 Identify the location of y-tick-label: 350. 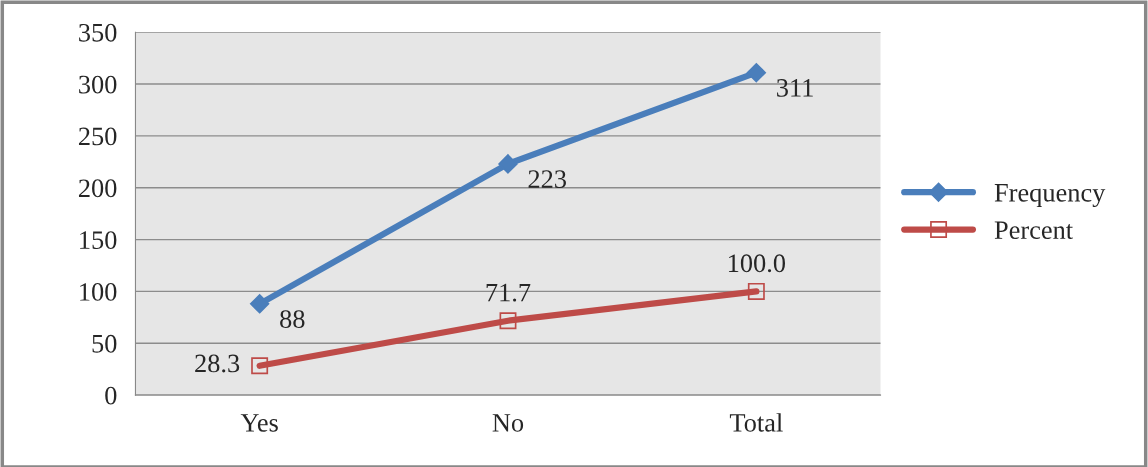
(98, 32).